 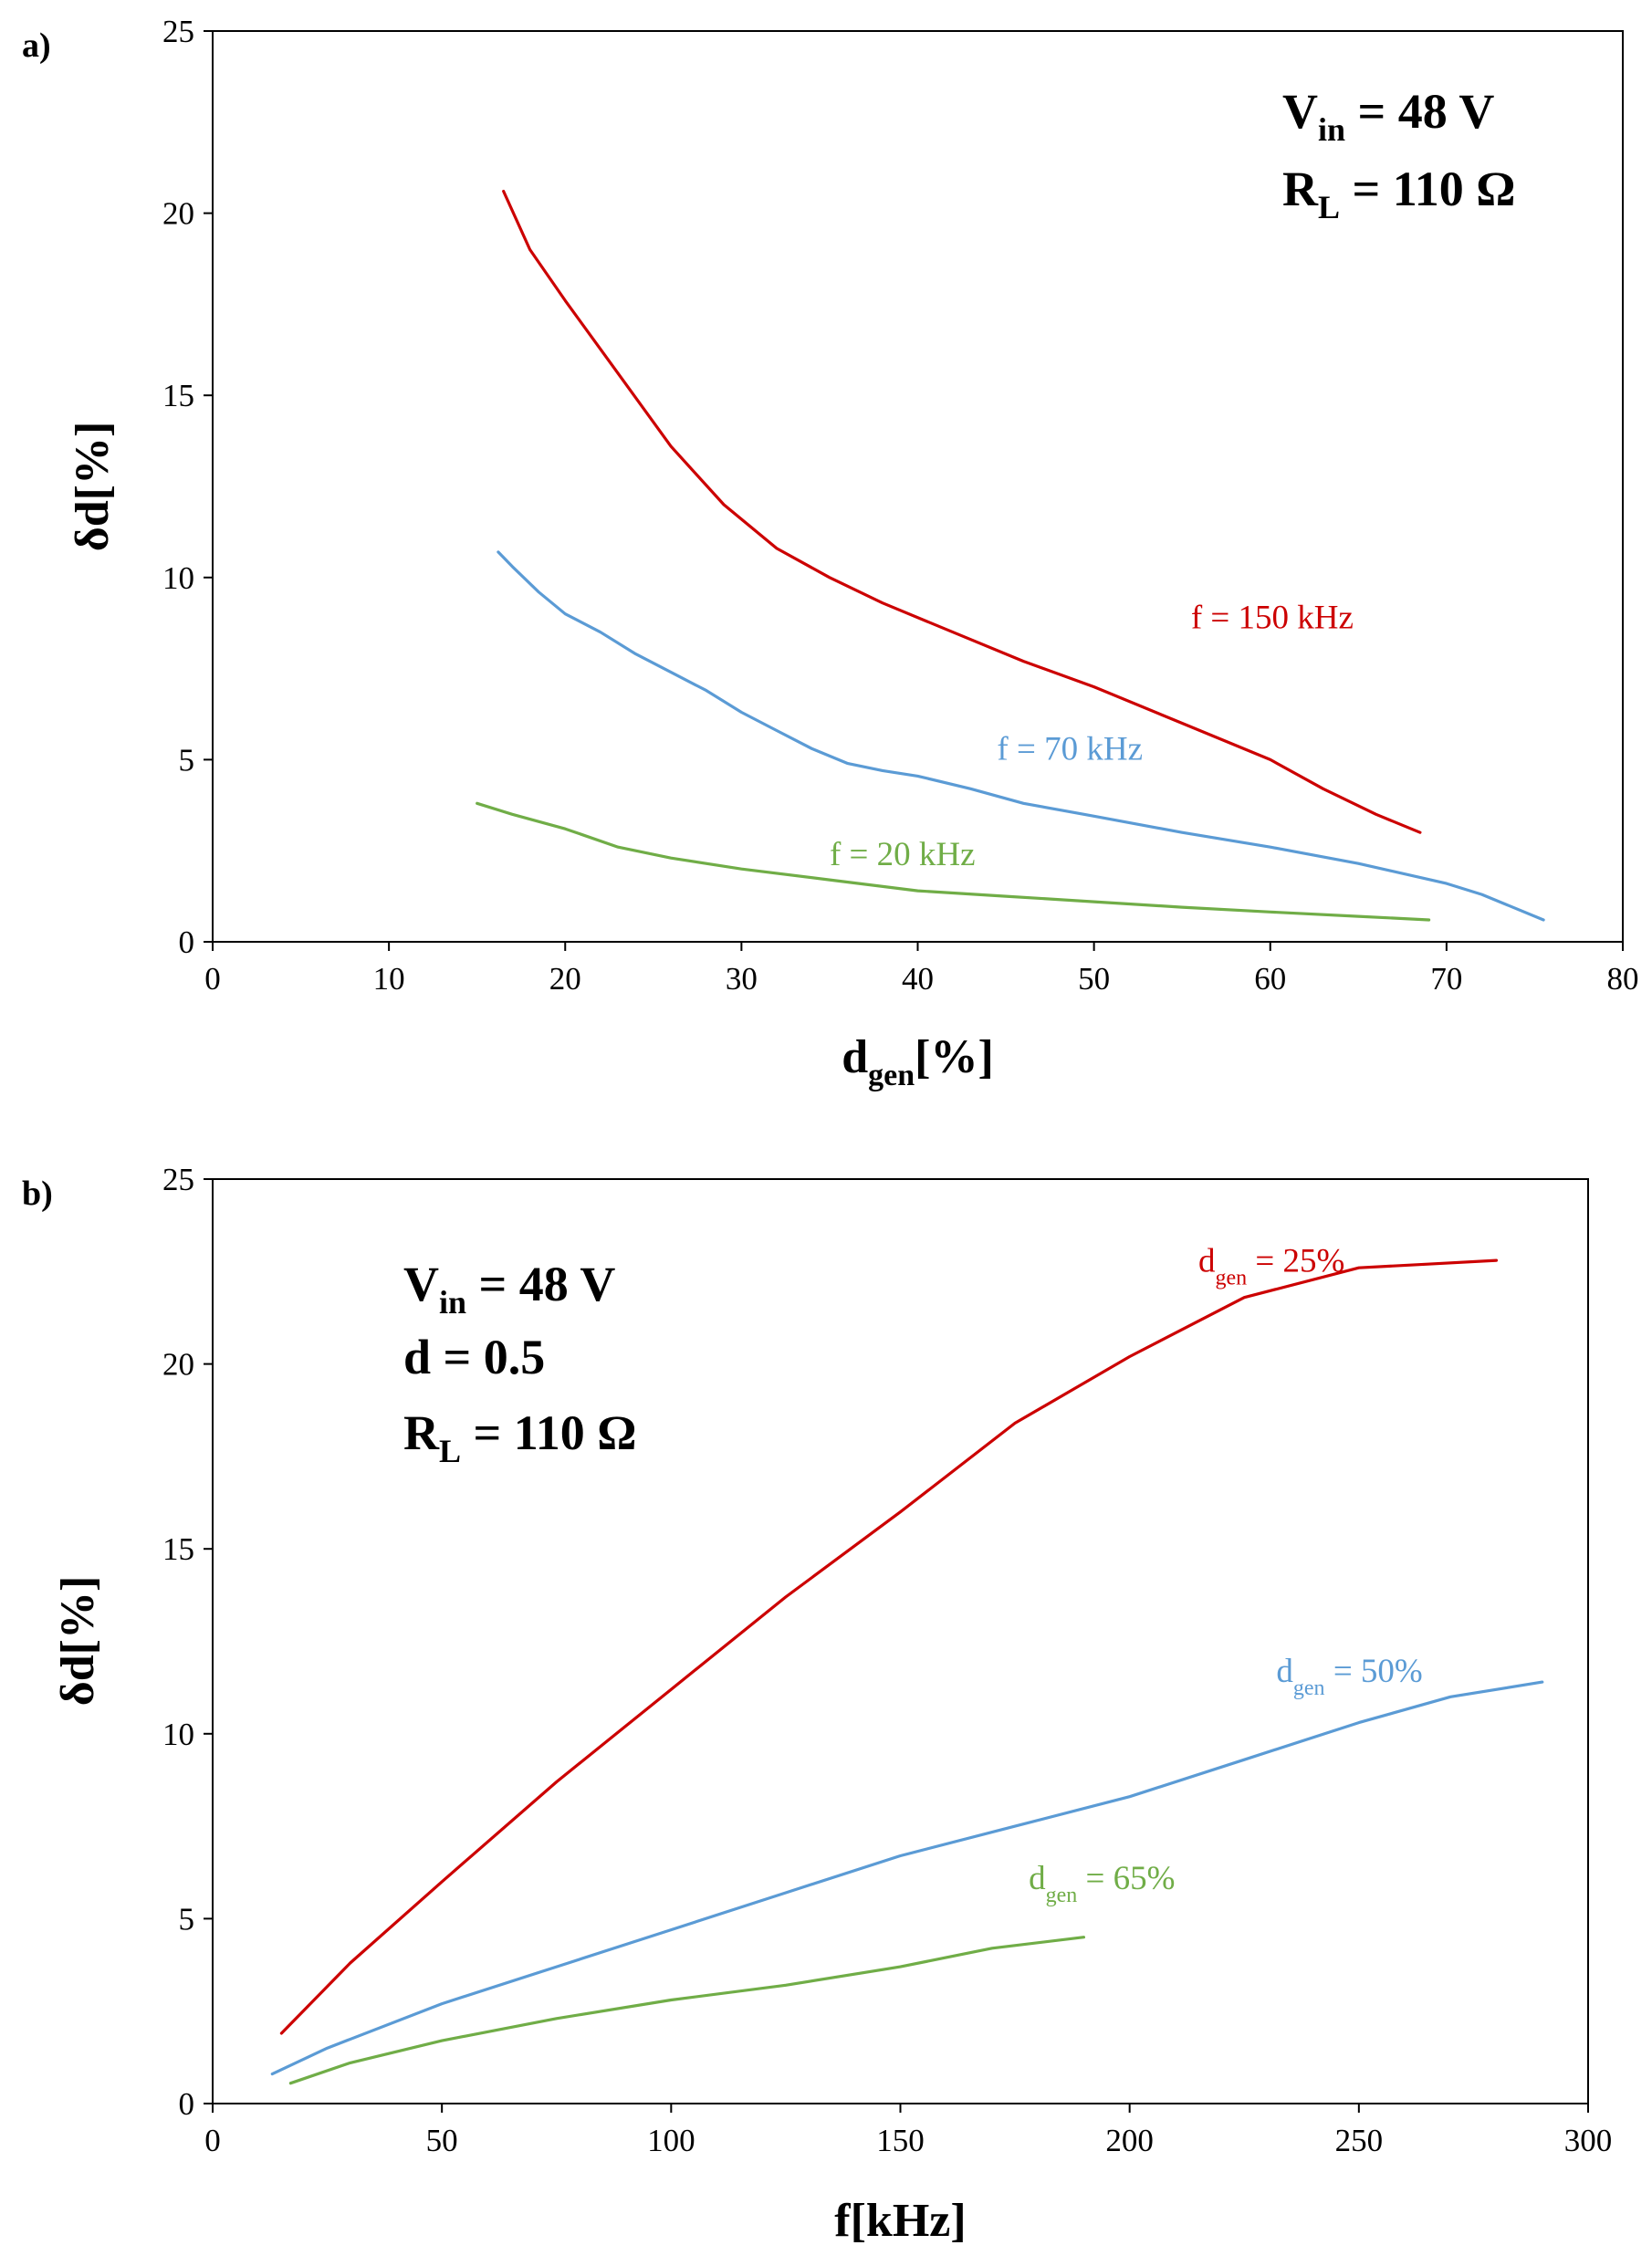 I want to click on series-label-1: dgen = 50%, so click(x=1349, y=1676).